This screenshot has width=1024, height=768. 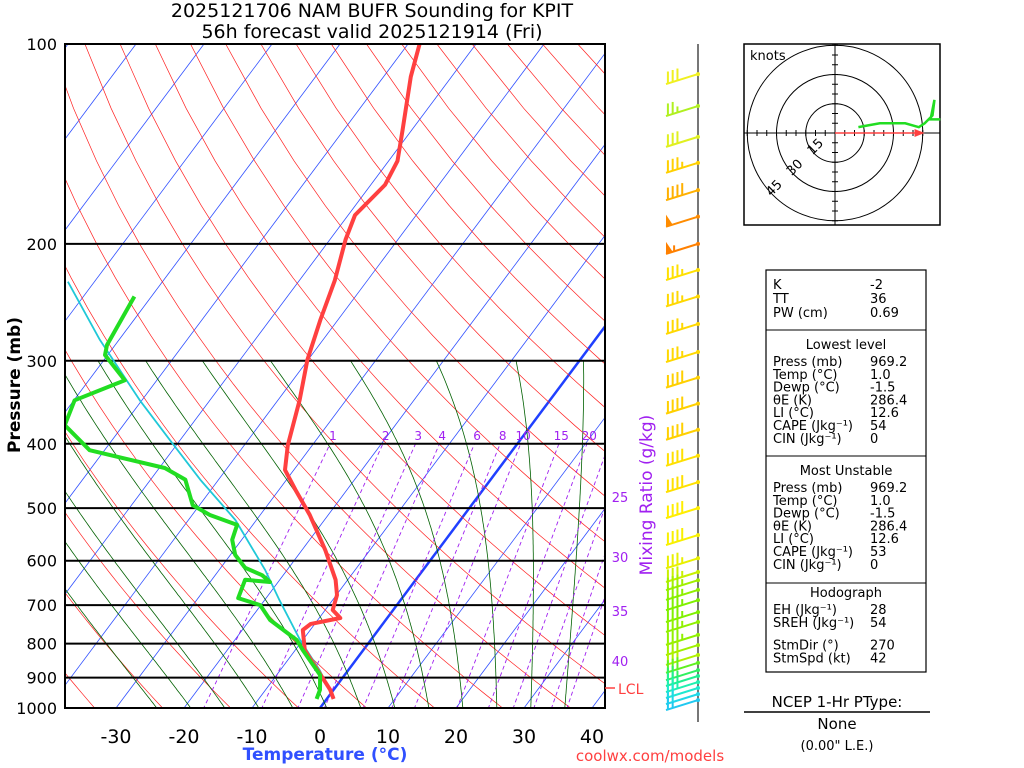 I want to click on stats-frame, so click(x=846, y=471).